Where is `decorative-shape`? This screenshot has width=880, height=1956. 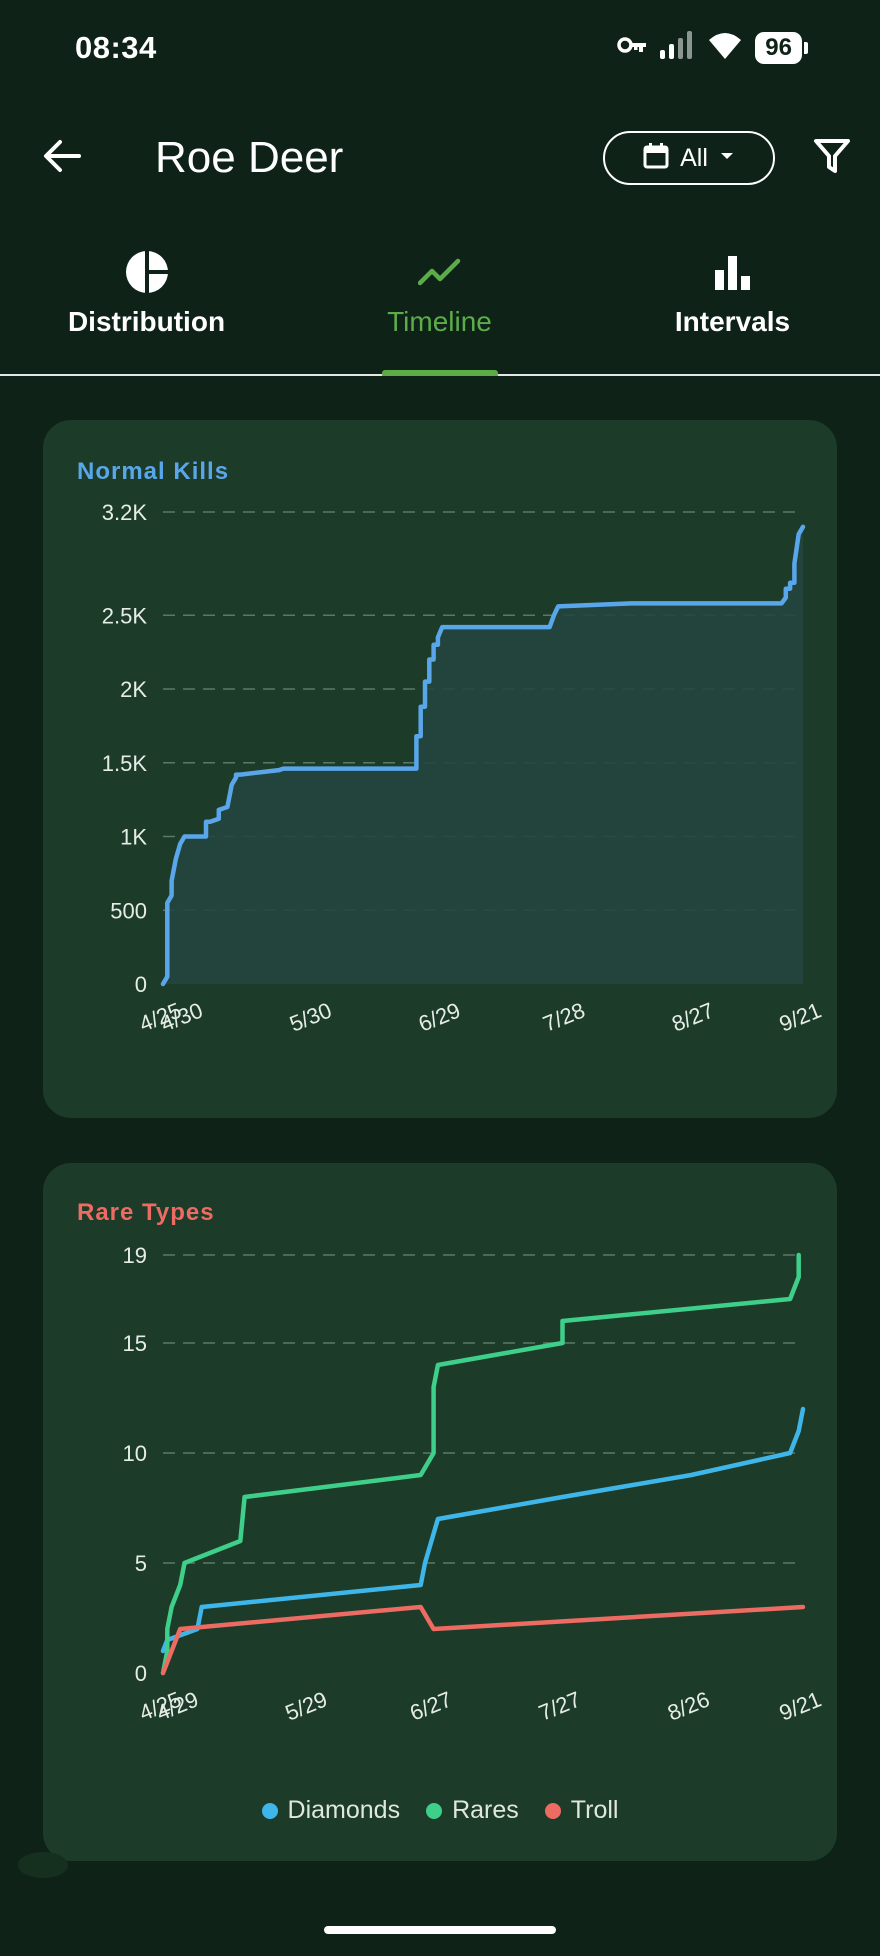 decorative-shape is located at coordinates (43, 1865).